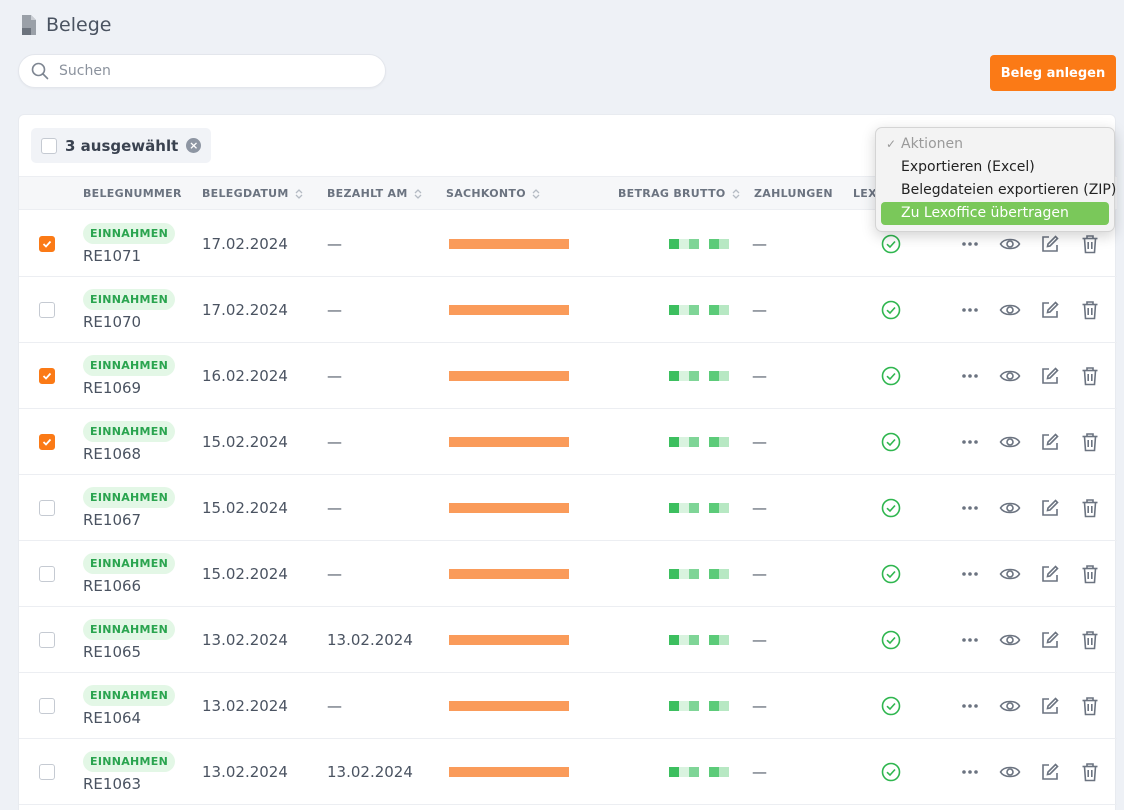 The image size is (1124, 810). Describe the element at coordinates (49, 145) in the screenshot. I see `select-all-checkbox` at that location.